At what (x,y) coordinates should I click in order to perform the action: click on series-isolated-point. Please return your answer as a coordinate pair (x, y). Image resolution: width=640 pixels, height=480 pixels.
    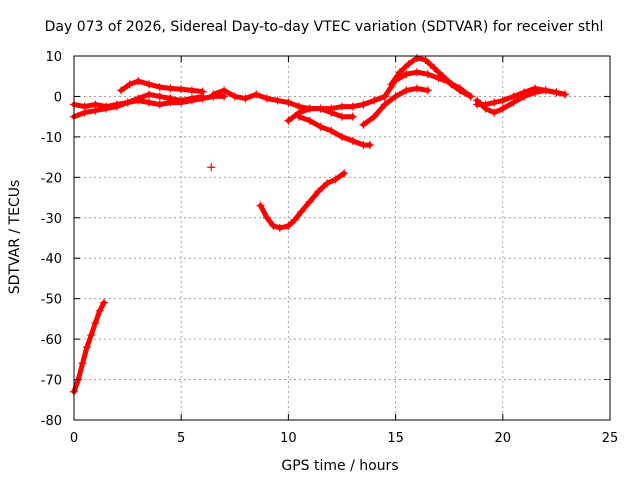
    Looking at the image, I should click on (211, 167).